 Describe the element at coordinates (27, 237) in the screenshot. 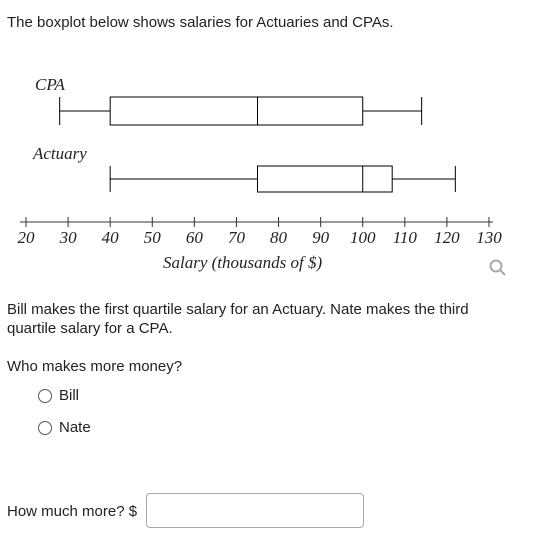

I see `x-tick-label: 20` at that location.